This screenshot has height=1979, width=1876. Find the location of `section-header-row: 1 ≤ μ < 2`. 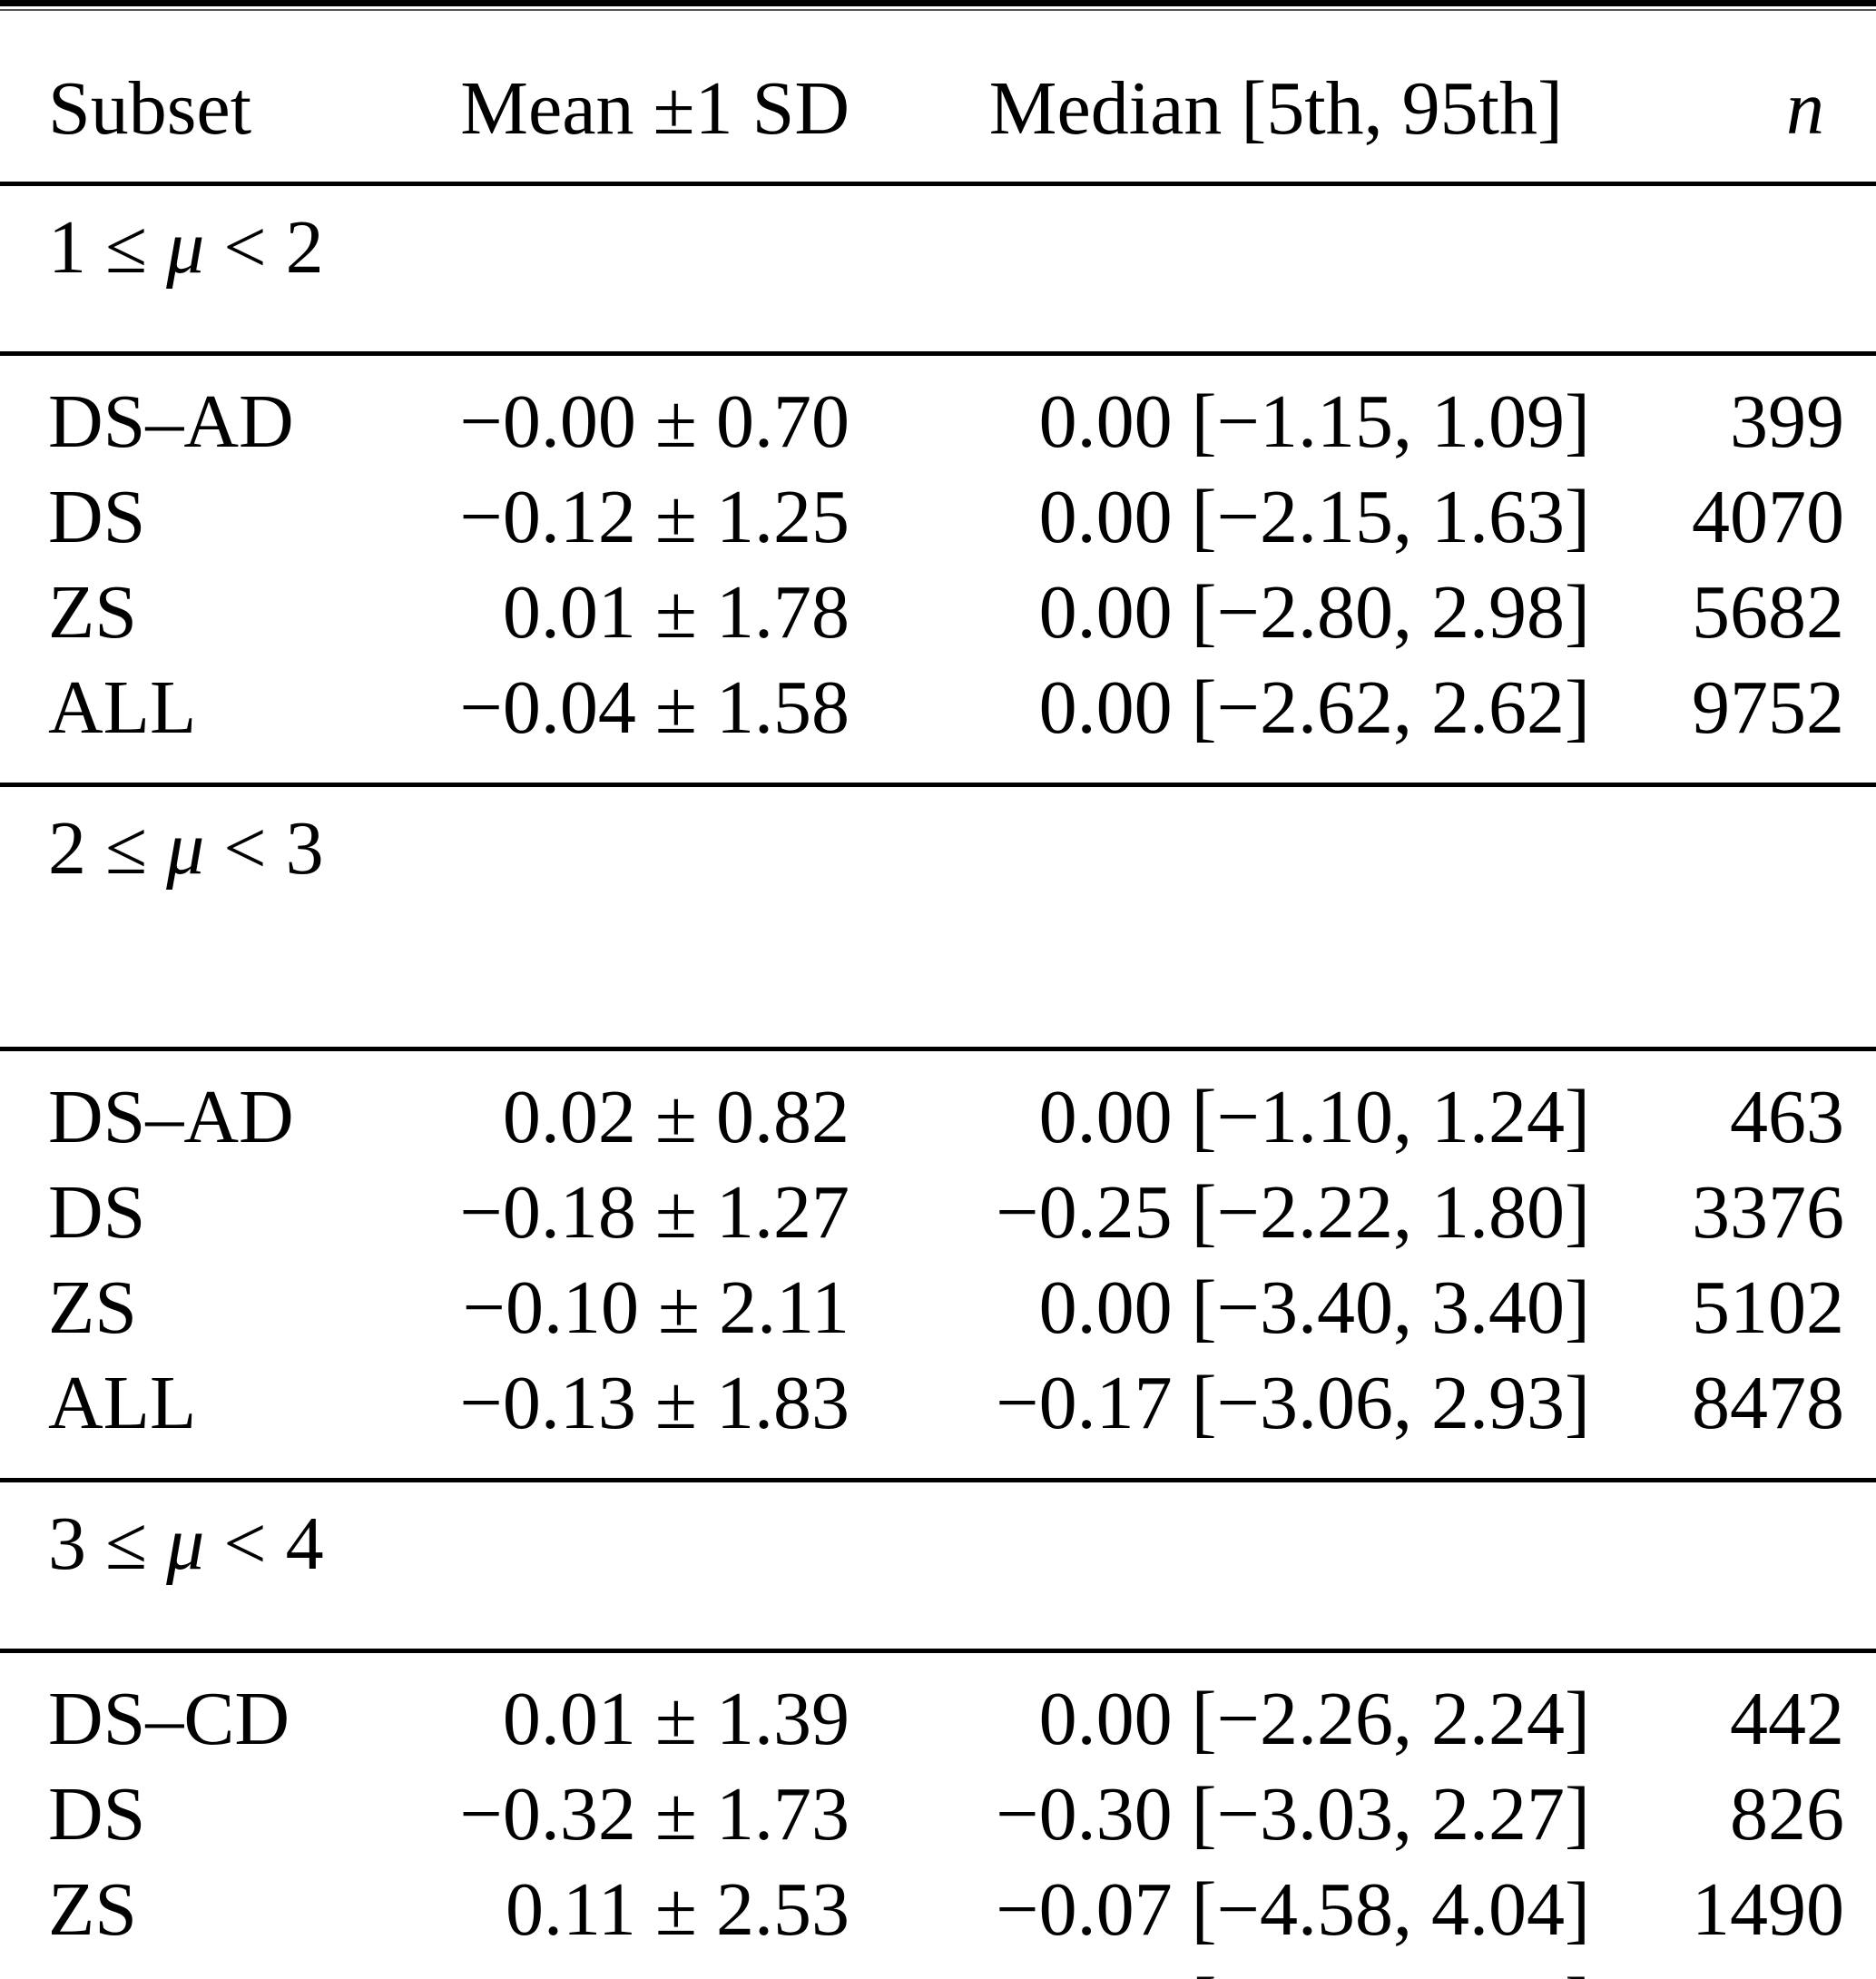

section-header-row: 1 ≤ μ < 2 is located at coordinates (938, 269).